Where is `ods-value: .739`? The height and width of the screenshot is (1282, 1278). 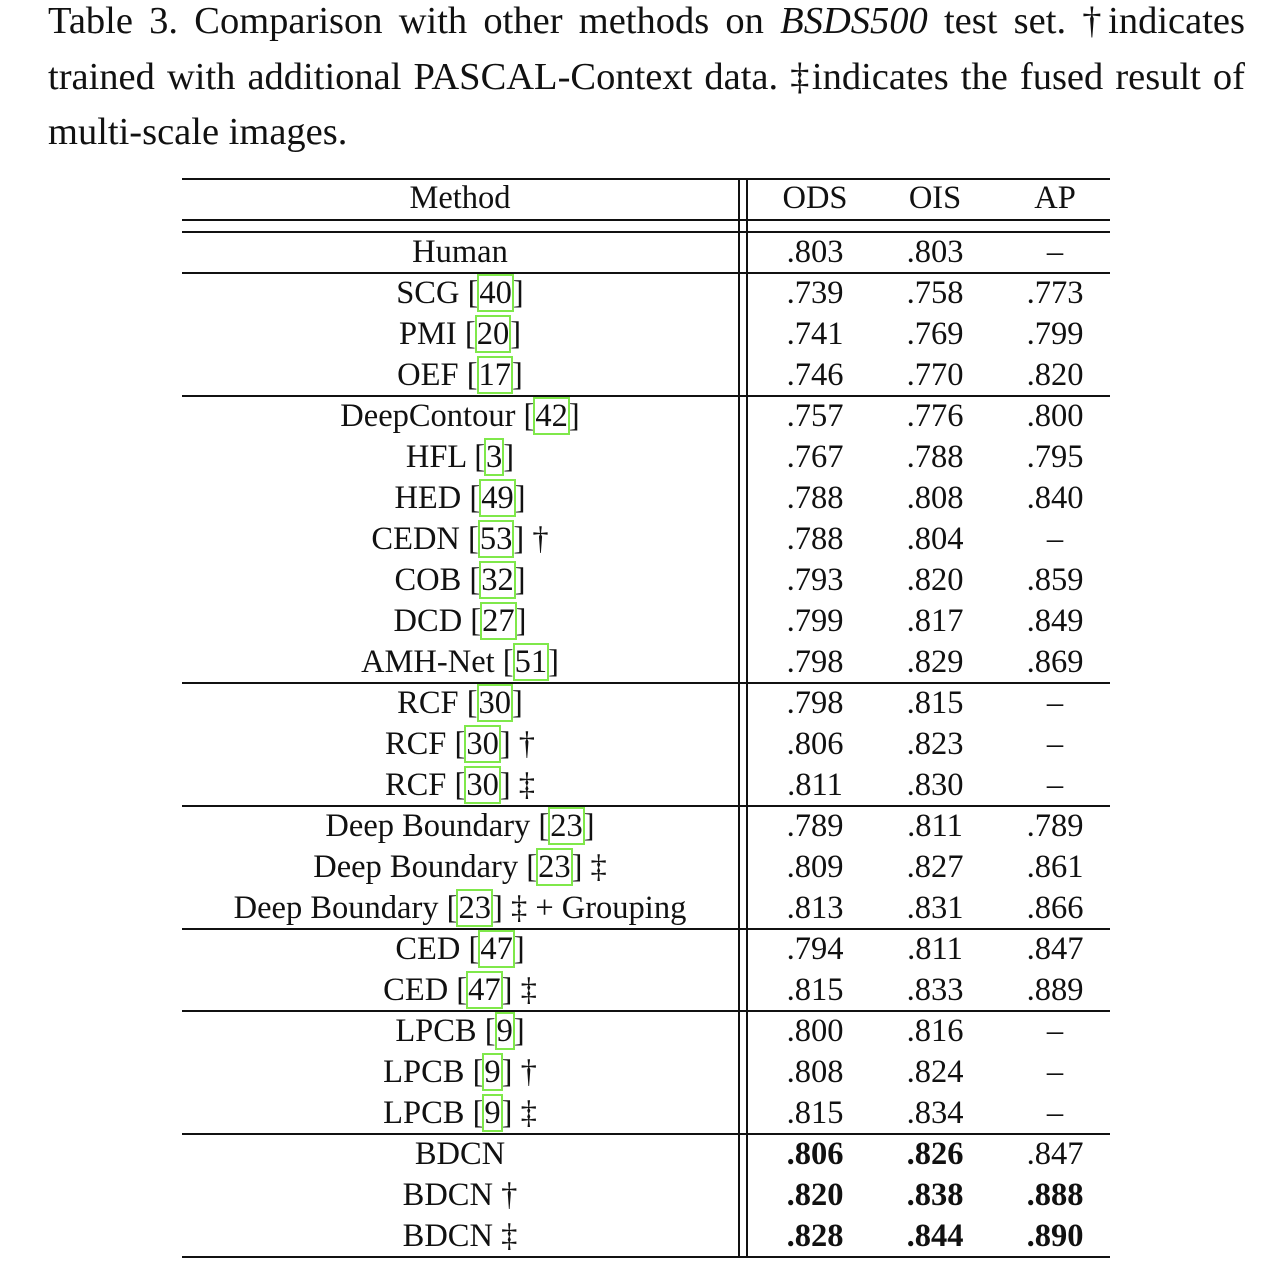
ods-value: .739 is located at coordinates (815, 293).